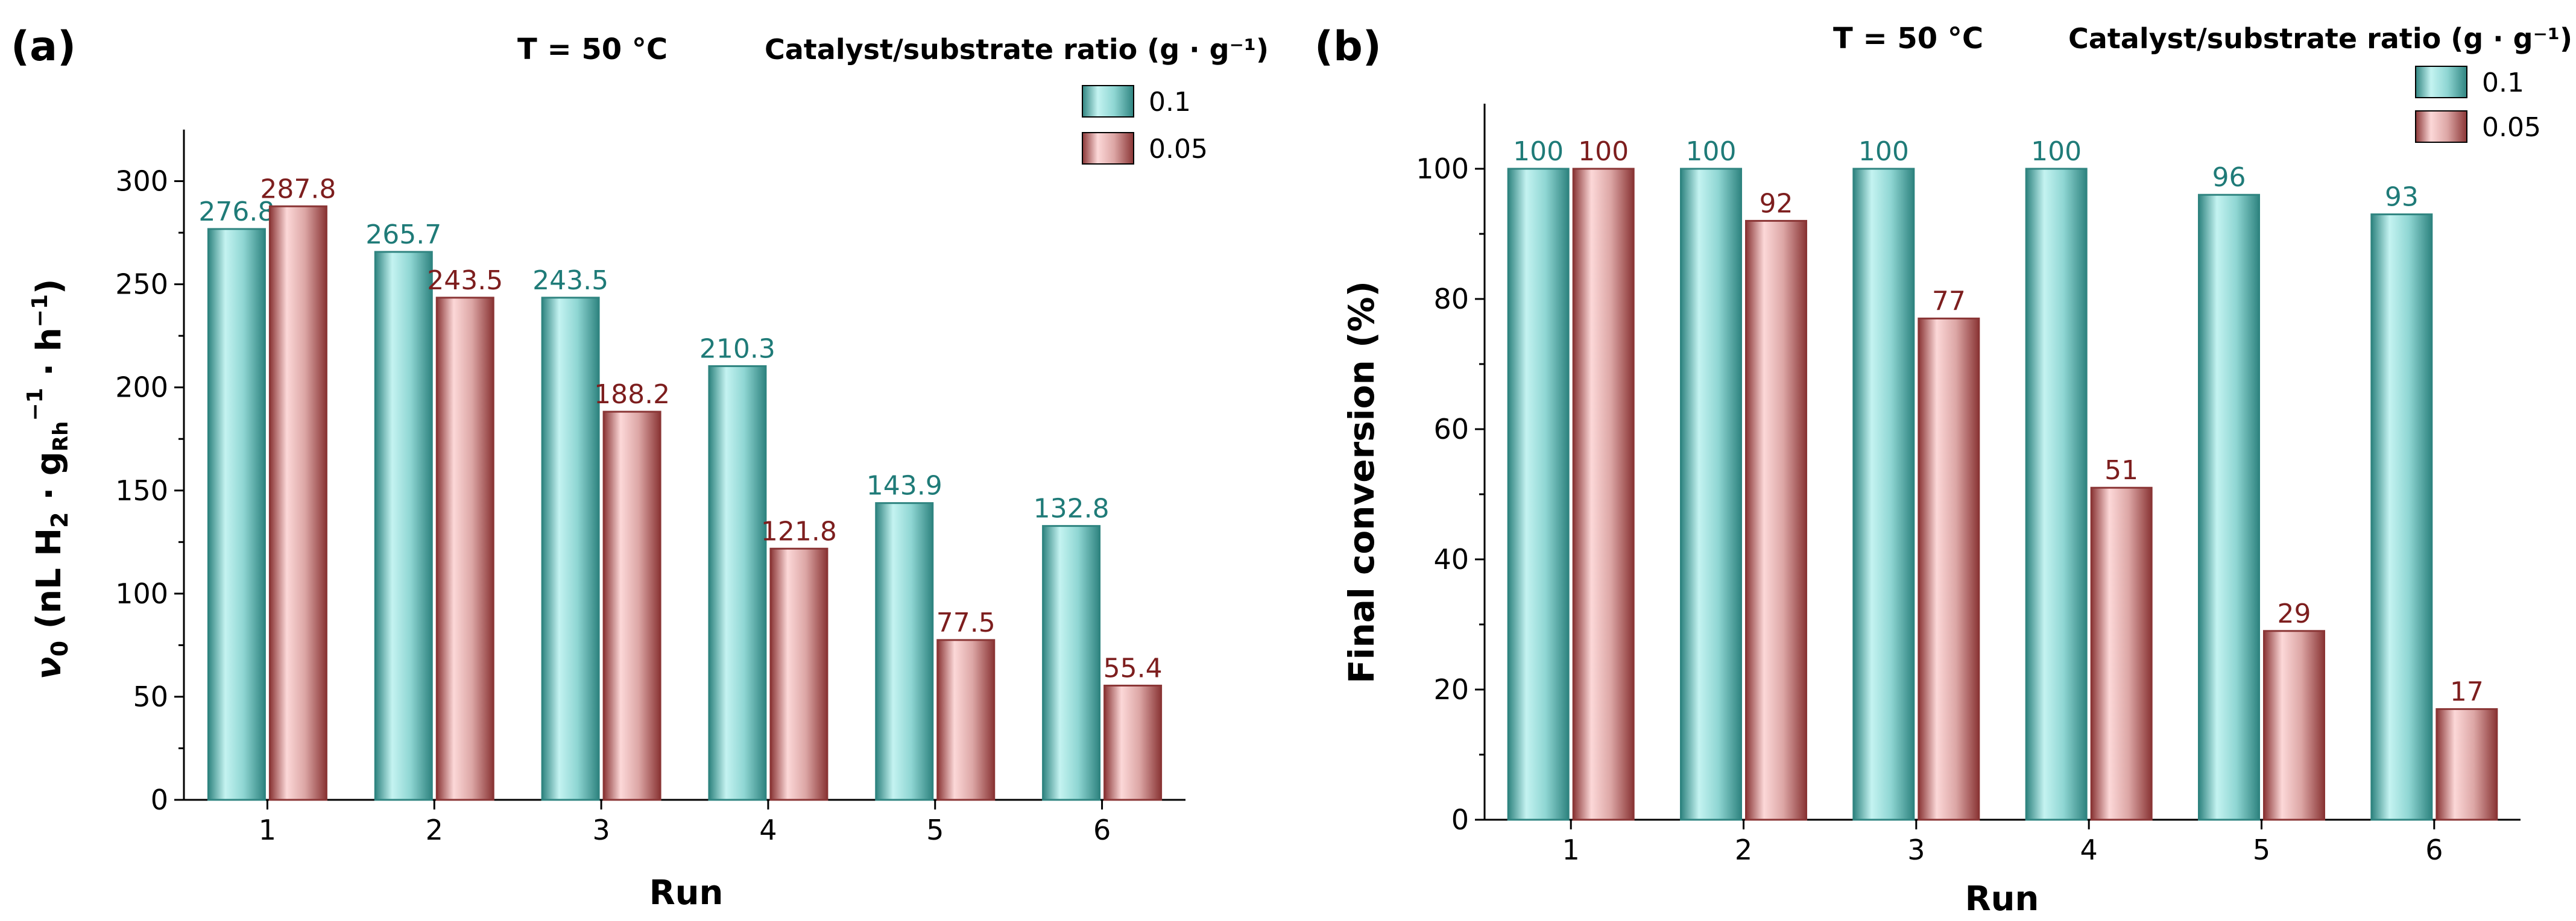 The image size is (2576, 921). I want to click on data-label: 243.5, so click(465, 281).